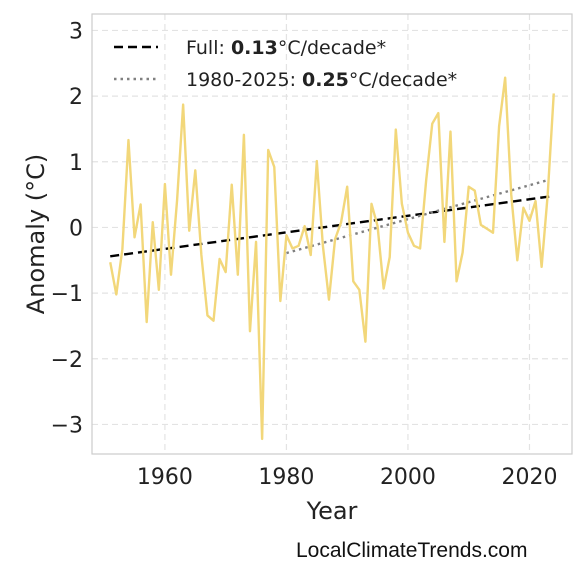  What do you see at coordinates (67, 294) in the screenshot?
I see `y-tick-label: −1` at bounding box center [67, 294].